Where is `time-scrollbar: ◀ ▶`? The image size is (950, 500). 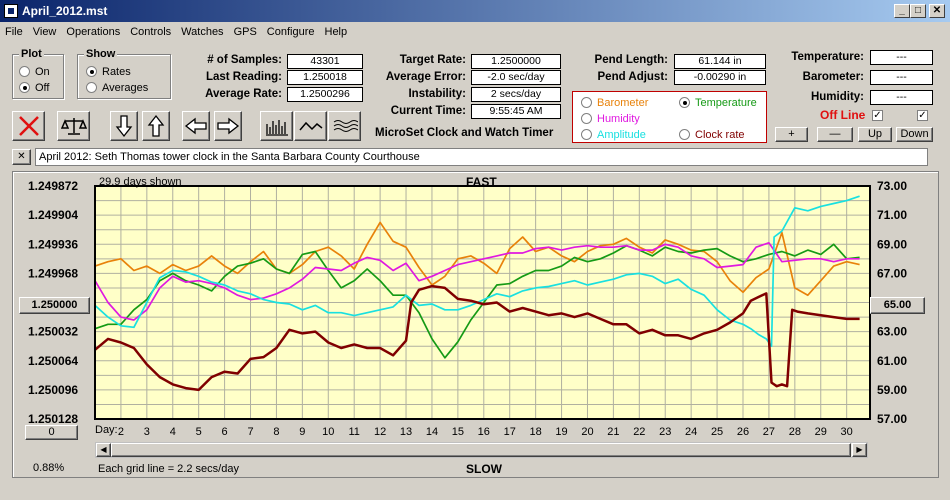
time-scrollbar: ◀ ▶ is located at coordinates (481, 450).